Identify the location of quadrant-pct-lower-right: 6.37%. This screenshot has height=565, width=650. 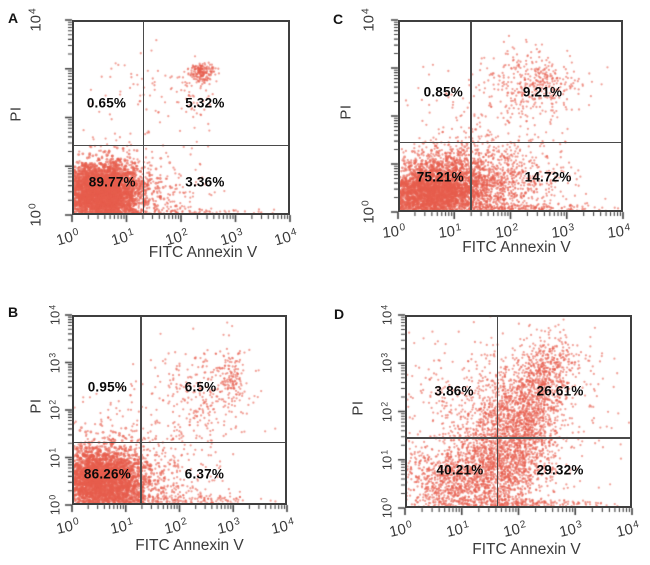
(204, 474).